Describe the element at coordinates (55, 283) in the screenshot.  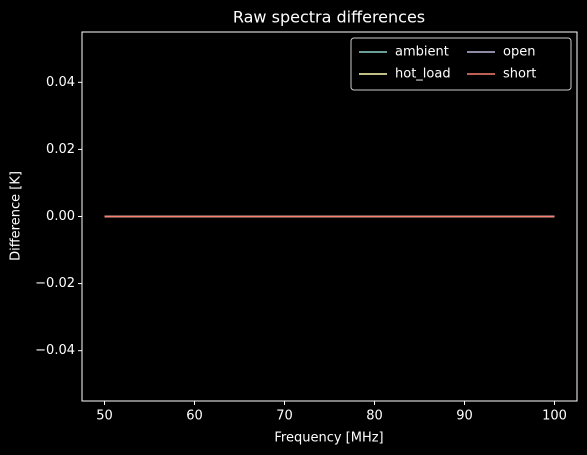
I see `y-tick-label: −0.02` at that location.